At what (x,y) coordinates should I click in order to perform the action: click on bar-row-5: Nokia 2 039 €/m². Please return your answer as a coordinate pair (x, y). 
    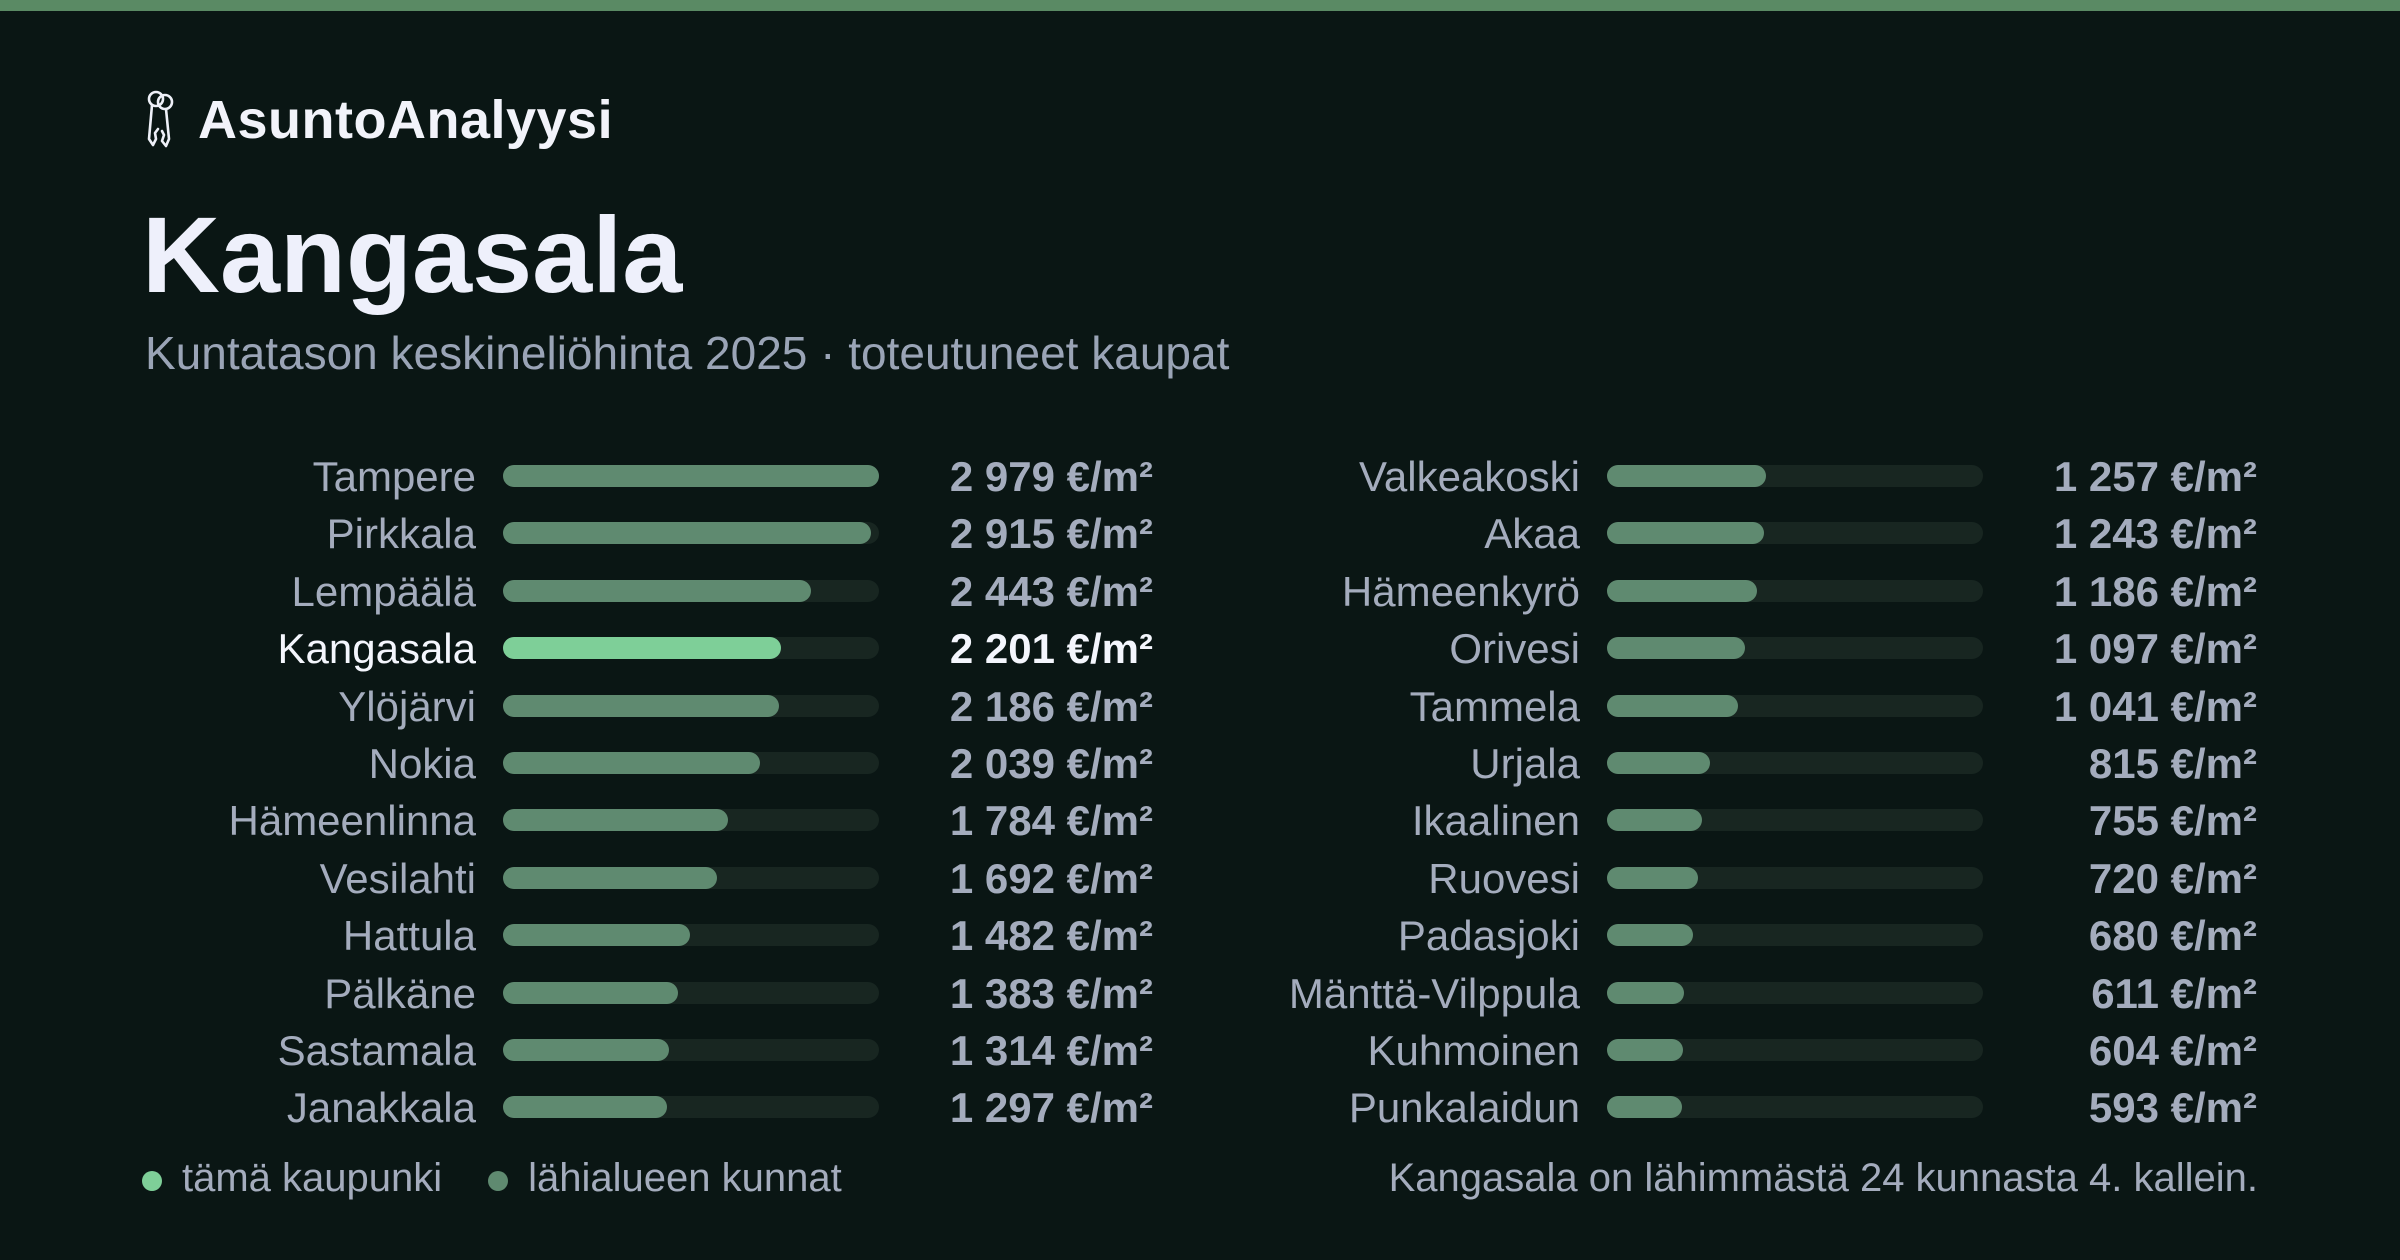
    Looking at the image, I should click on (576, 763).